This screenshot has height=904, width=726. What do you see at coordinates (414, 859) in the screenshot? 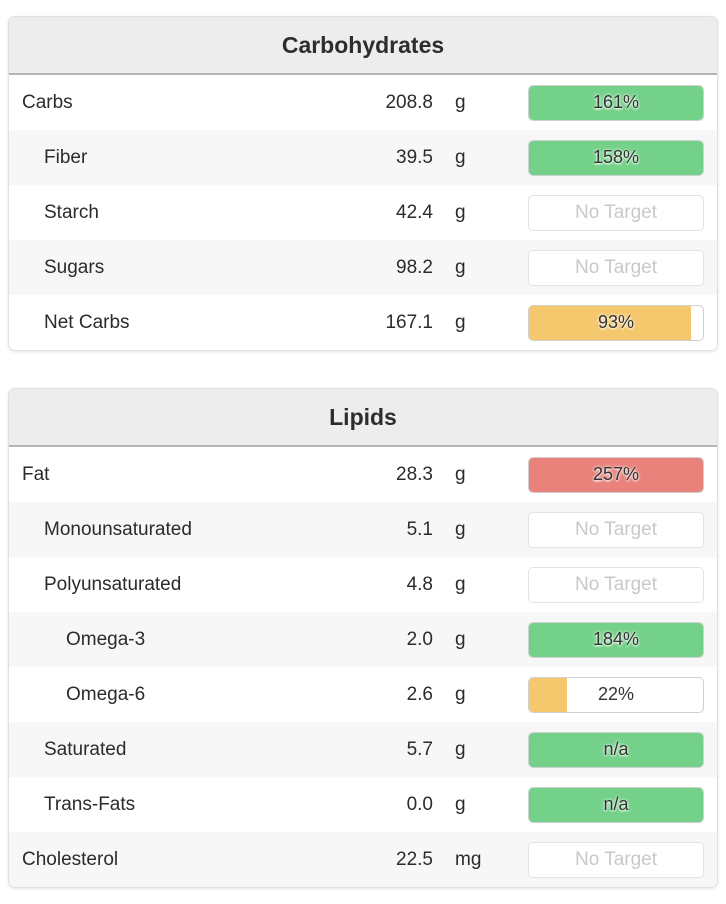
I see `nutrient-value: 22.5` at bounding box center [414, 859].